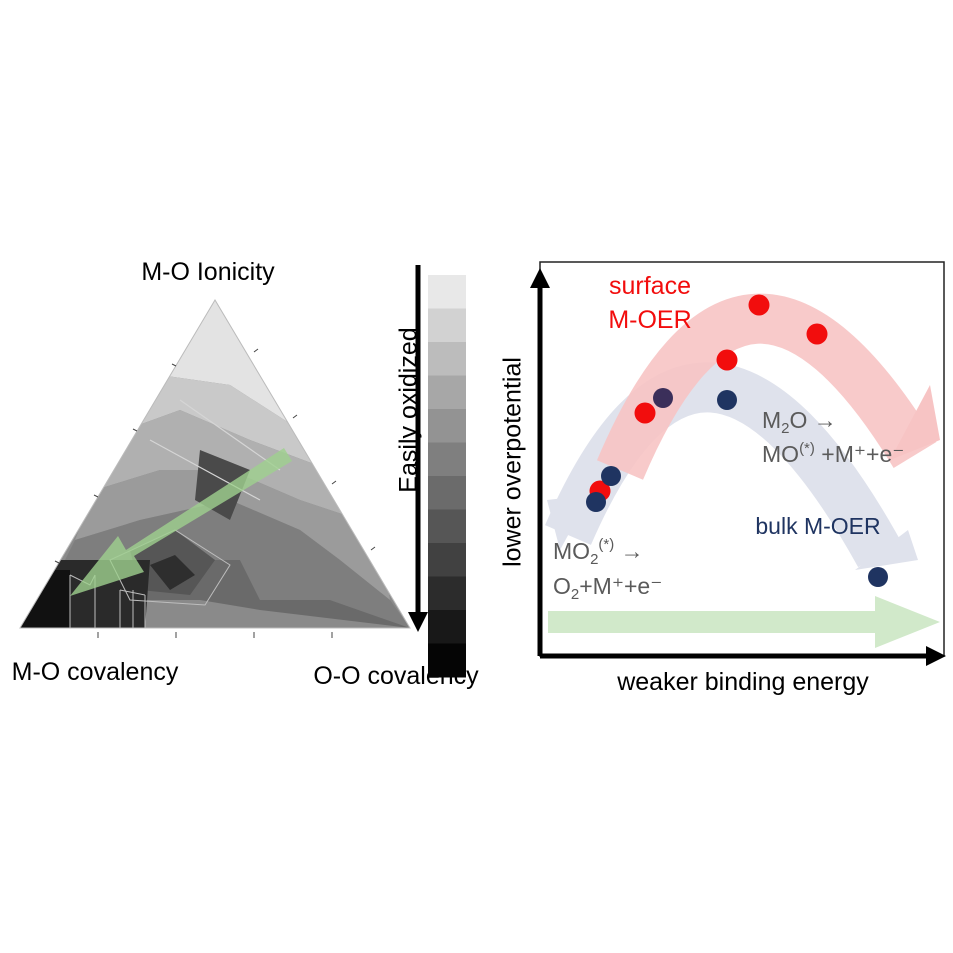 The height and width of the screenshot is (953, 953). I want to click on ternary-trend-arrow, so click(181, 522).